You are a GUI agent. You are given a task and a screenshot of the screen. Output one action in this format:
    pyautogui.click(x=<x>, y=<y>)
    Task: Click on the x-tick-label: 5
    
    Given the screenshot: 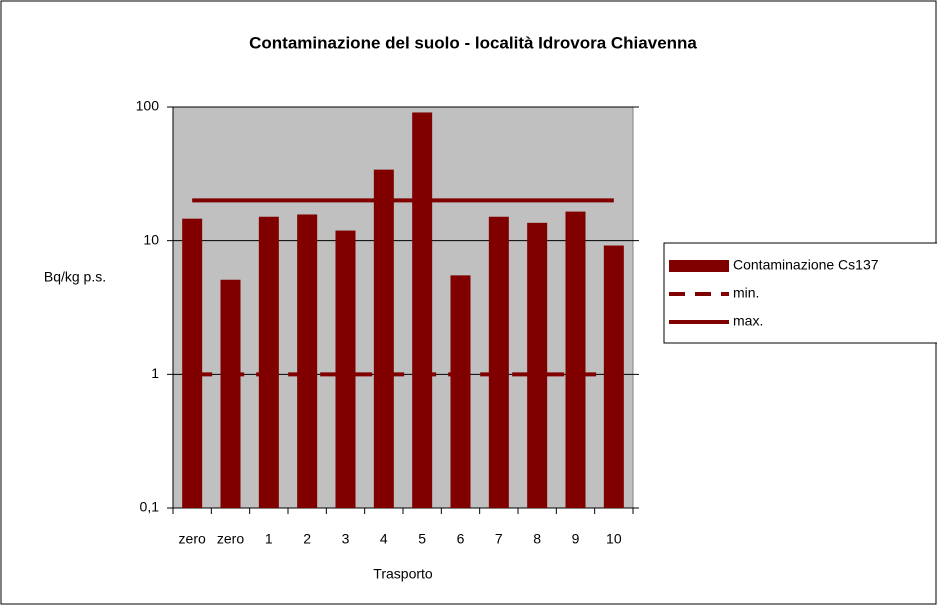 What is the action you would take?
    pyautogui.click(x=422, y=539)
    